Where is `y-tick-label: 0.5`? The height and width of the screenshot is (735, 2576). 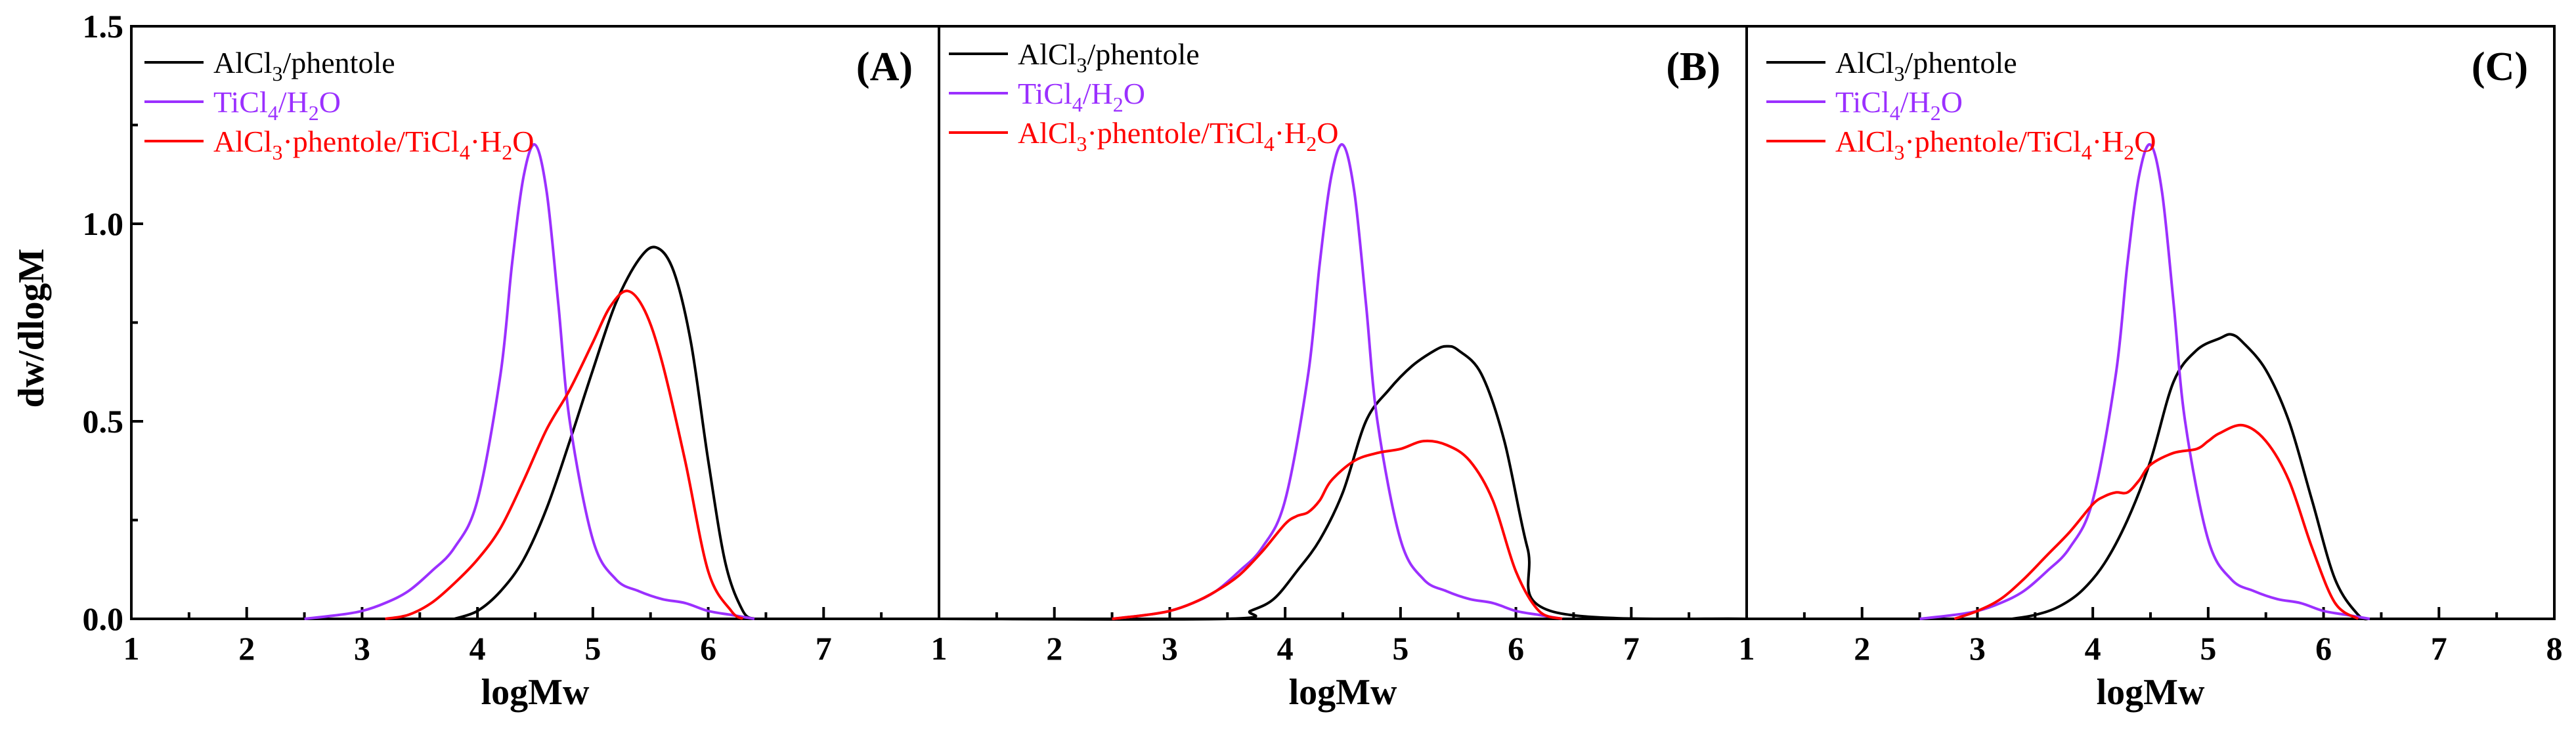 y-tick-label: 0.5 is located at coordinates (104, 421).